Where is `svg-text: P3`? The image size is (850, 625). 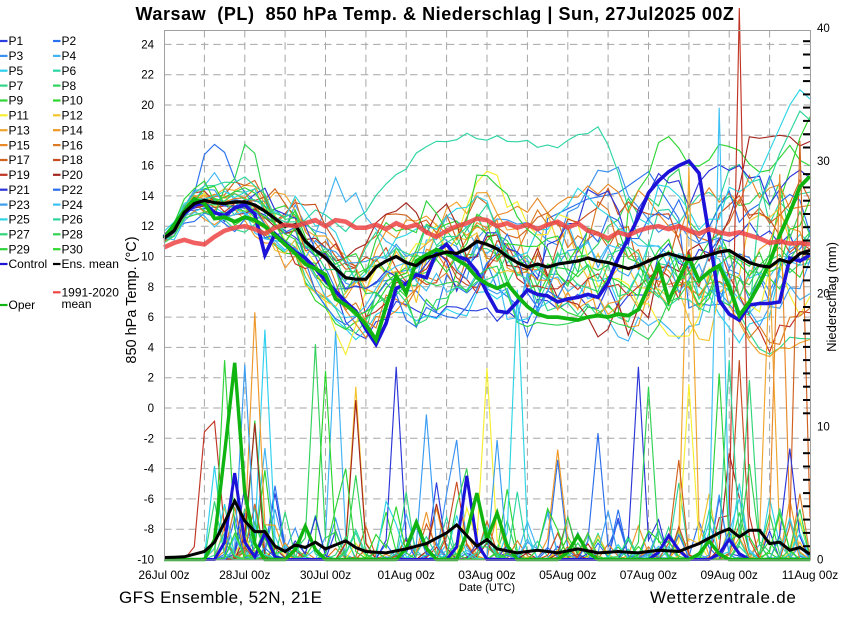
svg-text: P3 is located at coordinates (16, 56).